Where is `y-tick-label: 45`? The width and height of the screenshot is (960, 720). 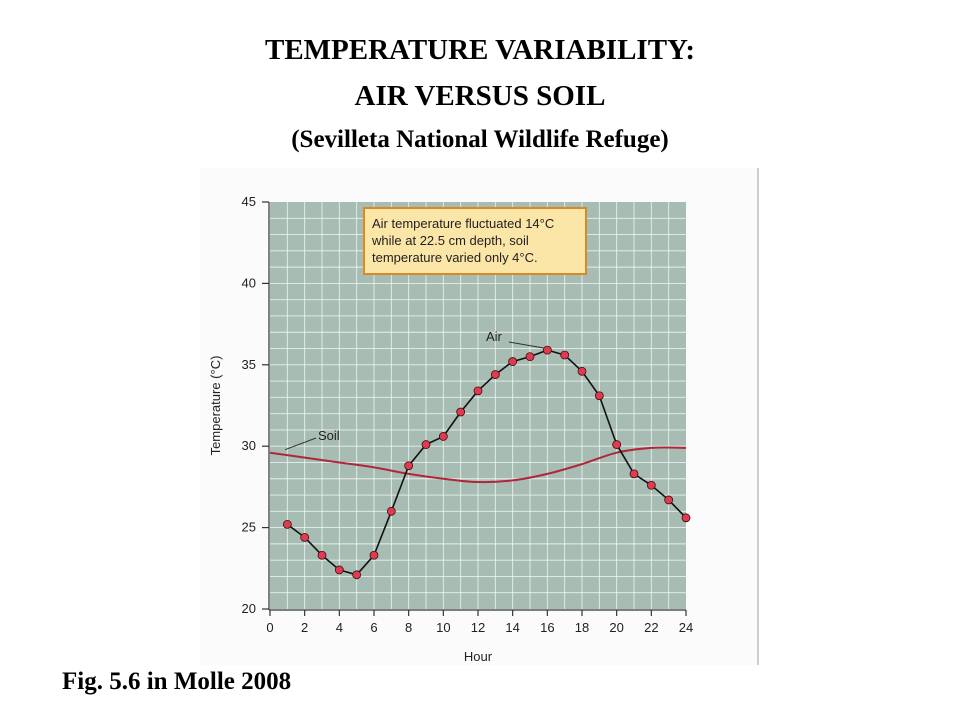 y-tick-label: 45 is located at coordinates (249, 201).